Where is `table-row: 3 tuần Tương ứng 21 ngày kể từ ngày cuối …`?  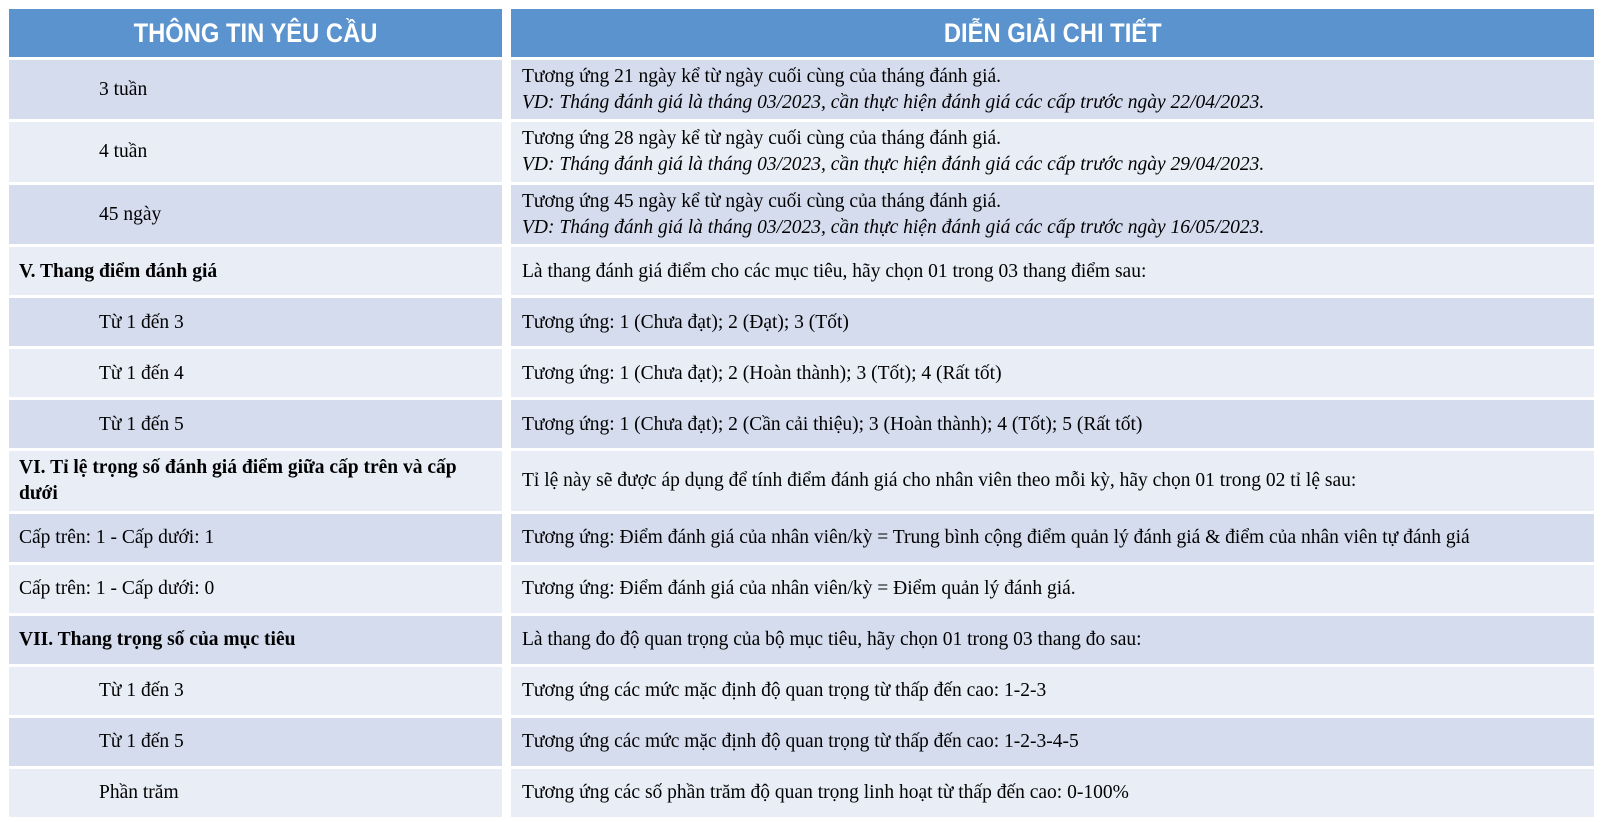
table-row: 3 tuần Tương ứng 21 ngày kể từ ngày cuối … is located at coordinates (801, 90).